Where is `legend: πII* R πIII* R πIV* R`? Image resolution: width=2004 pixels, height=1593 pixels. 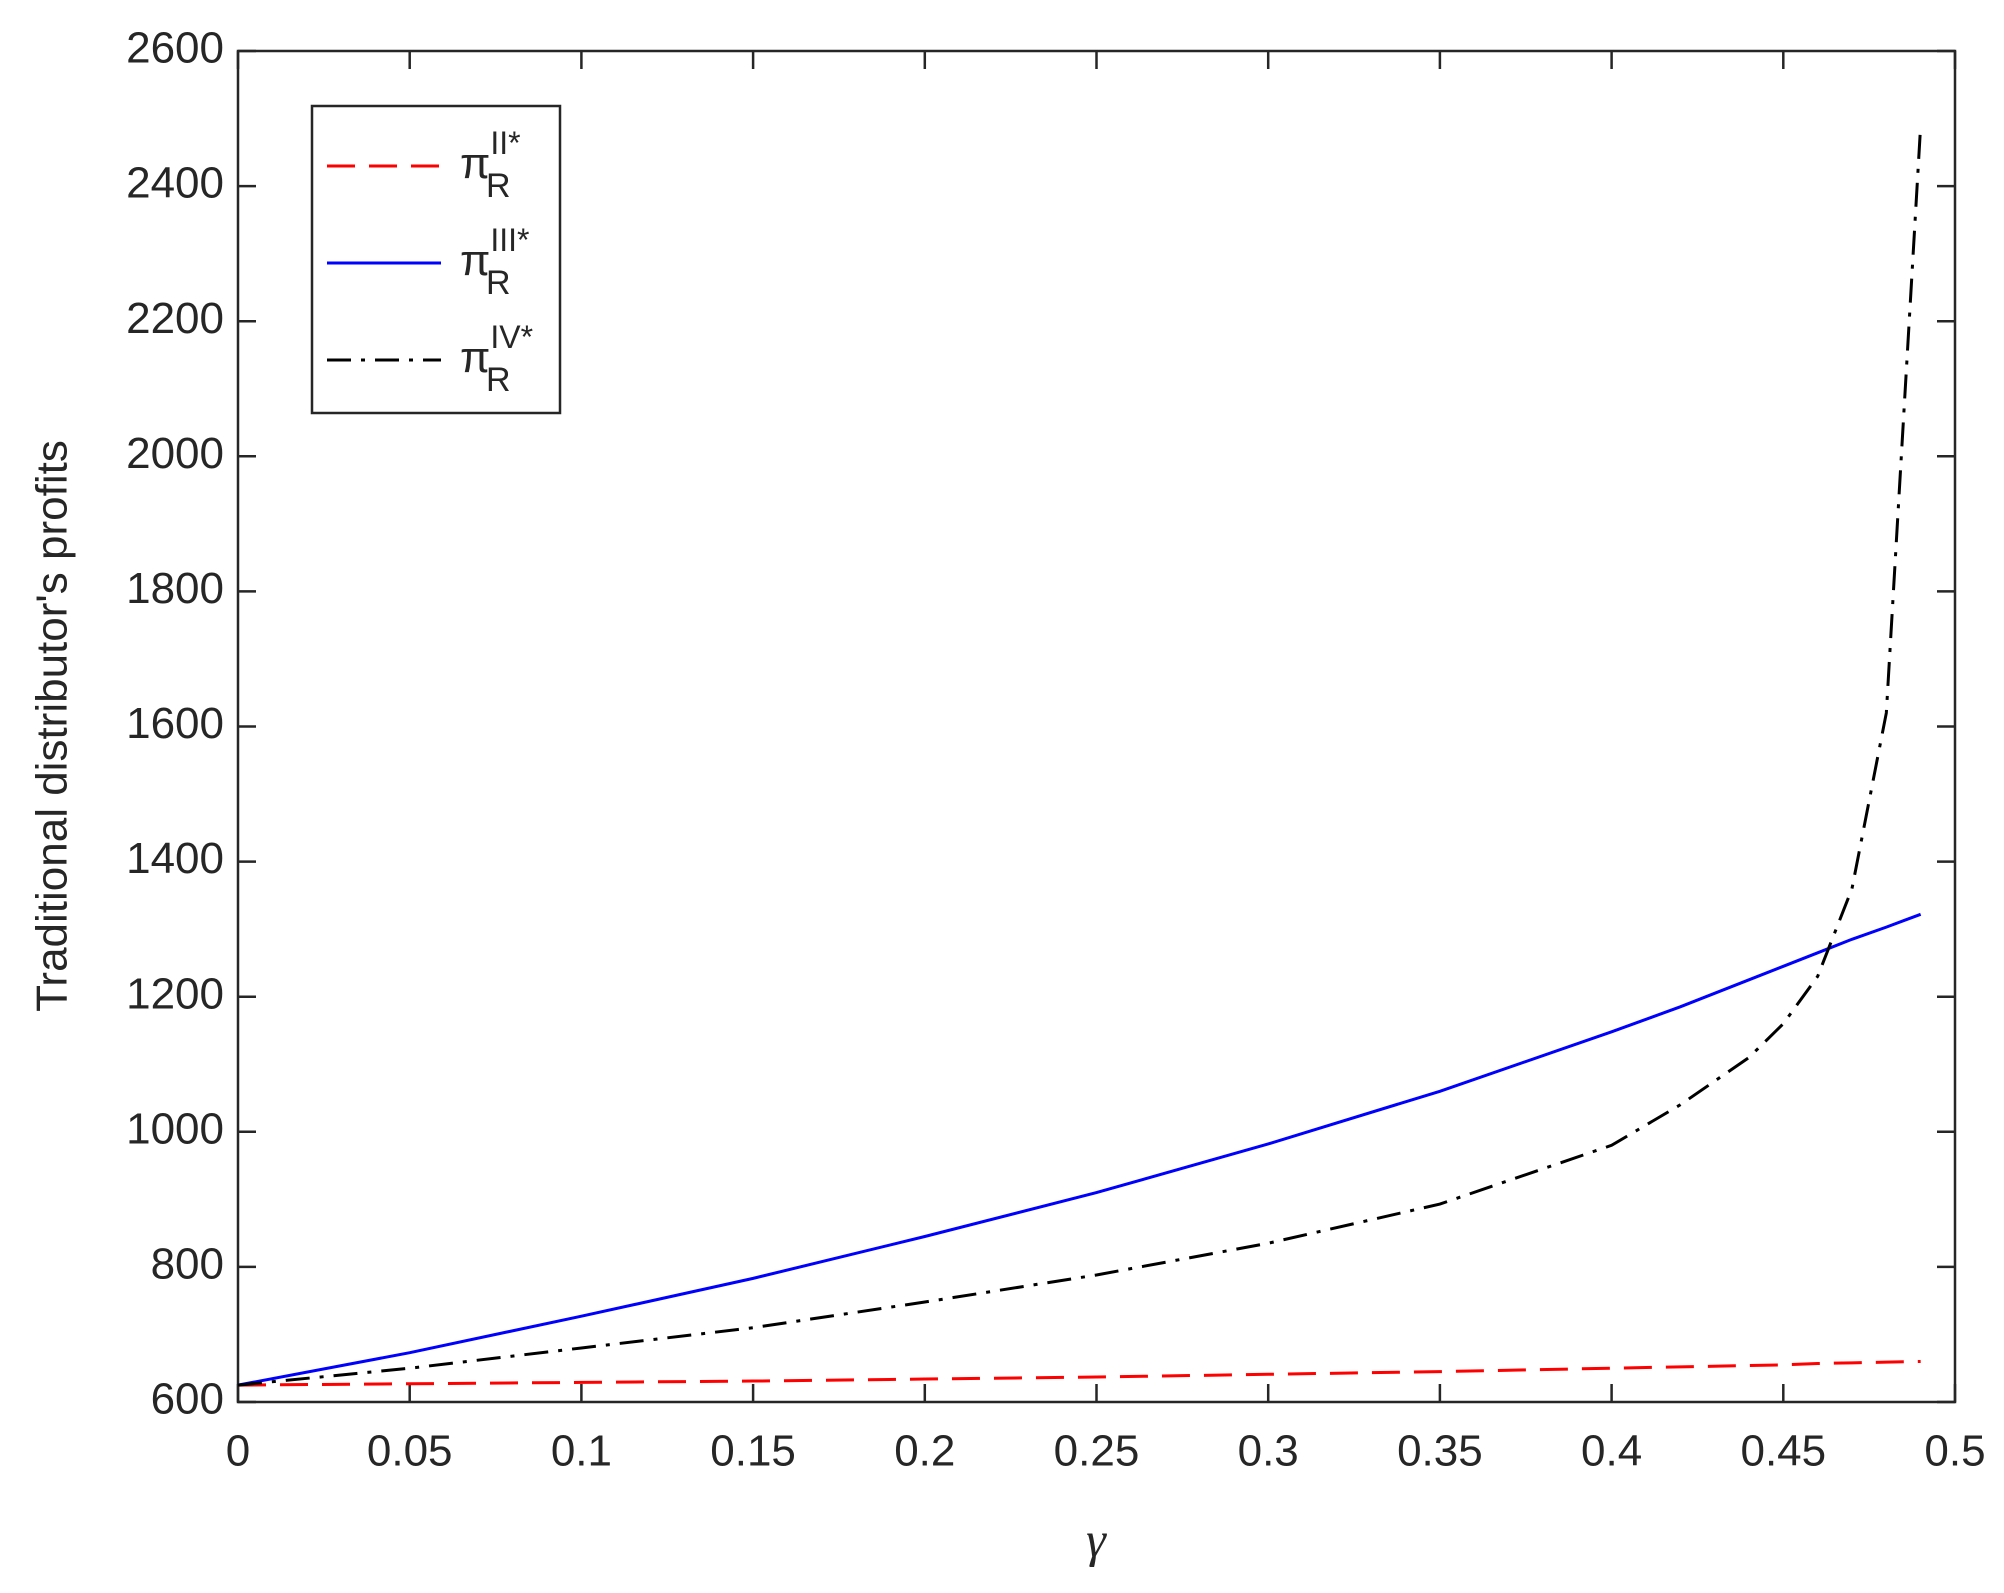 legend: πII* R πIII* R πIV* R is located at coordinates (436, 259).